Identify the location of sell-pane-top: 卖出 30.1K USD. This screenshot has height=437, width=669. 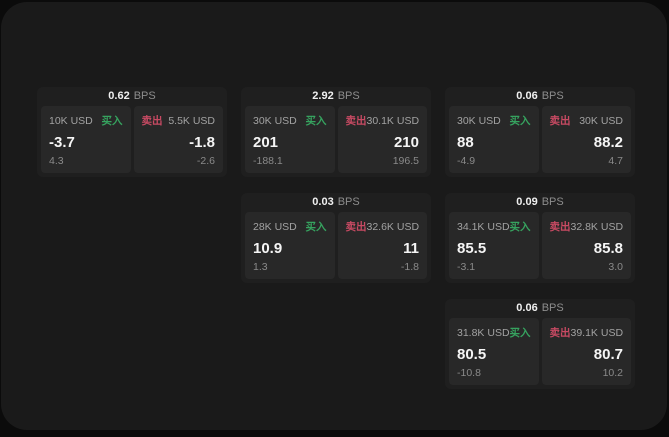
(383, 120).